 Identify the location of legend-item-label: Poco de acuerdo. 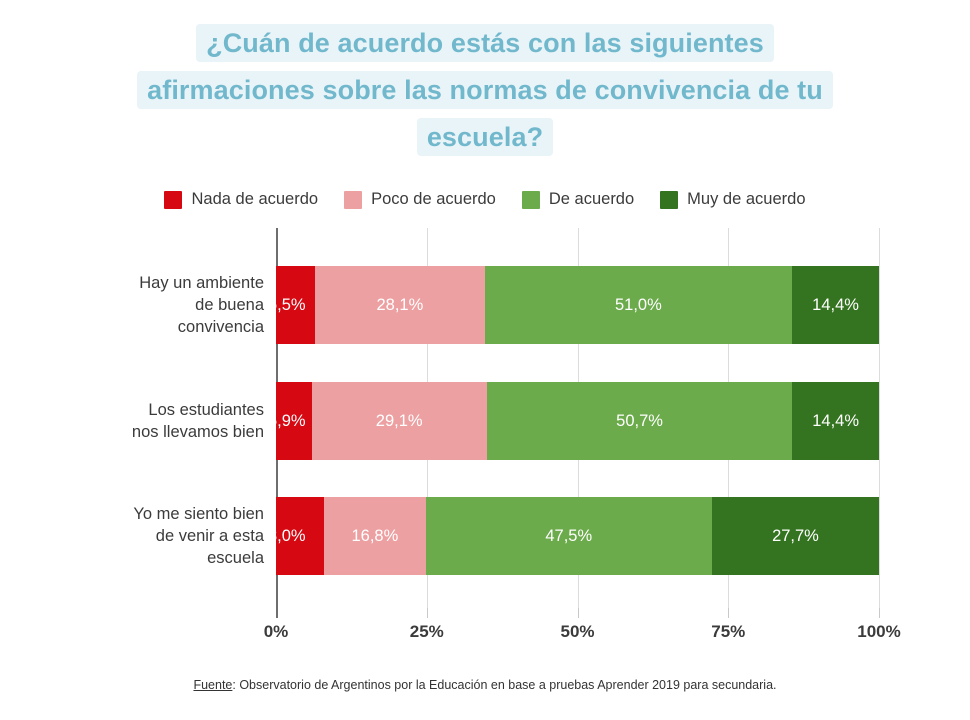
(433, 199).